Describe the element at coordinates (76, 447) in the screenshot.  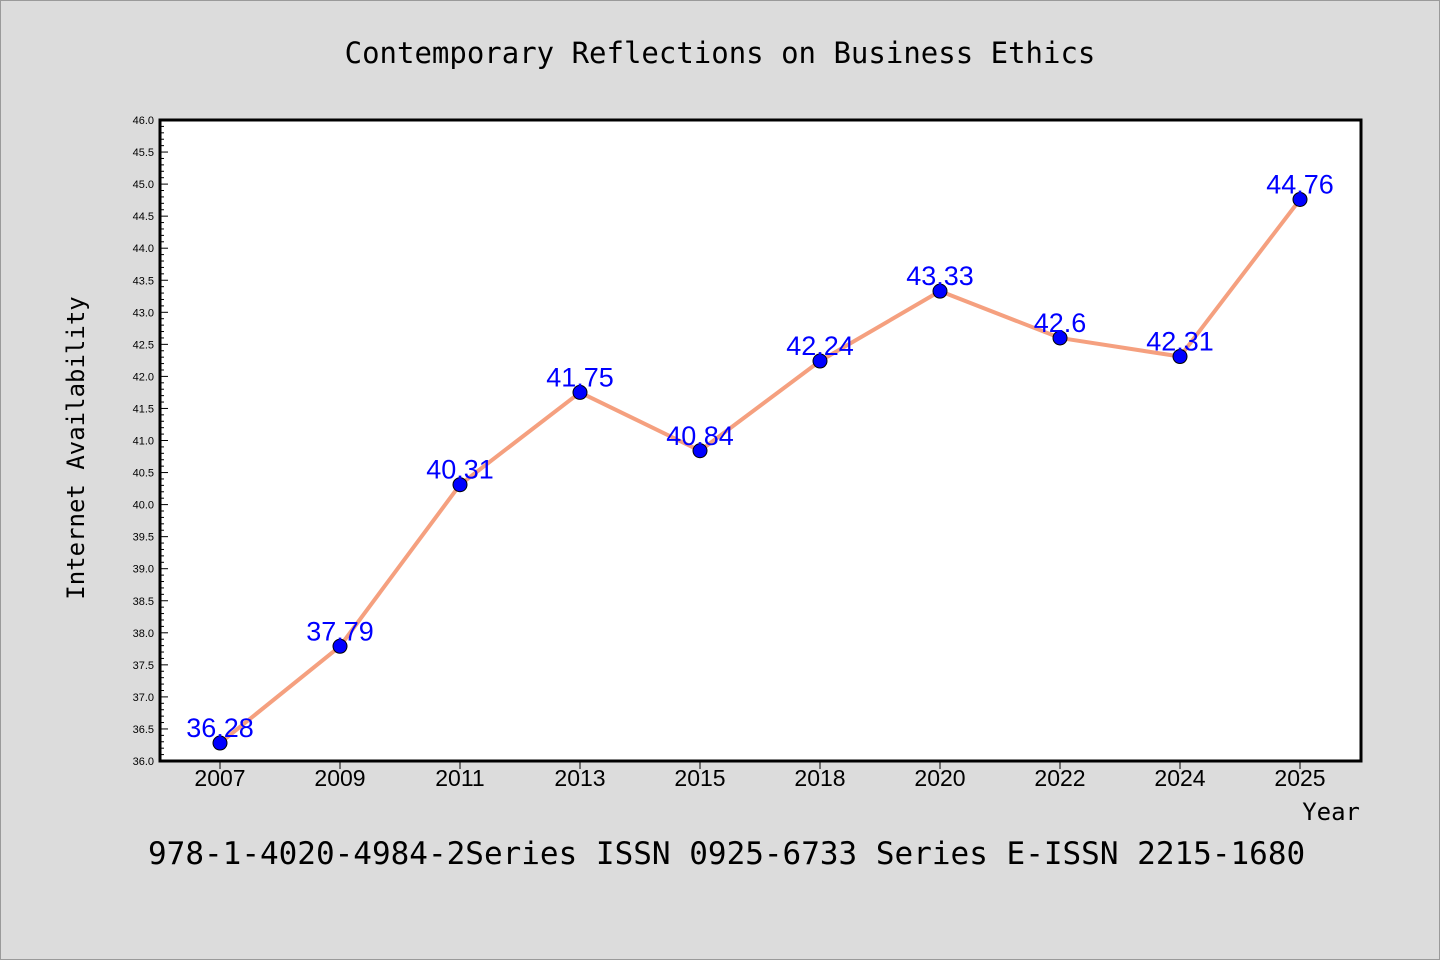
I see `y-axis-label: Internet Availability` at that location.